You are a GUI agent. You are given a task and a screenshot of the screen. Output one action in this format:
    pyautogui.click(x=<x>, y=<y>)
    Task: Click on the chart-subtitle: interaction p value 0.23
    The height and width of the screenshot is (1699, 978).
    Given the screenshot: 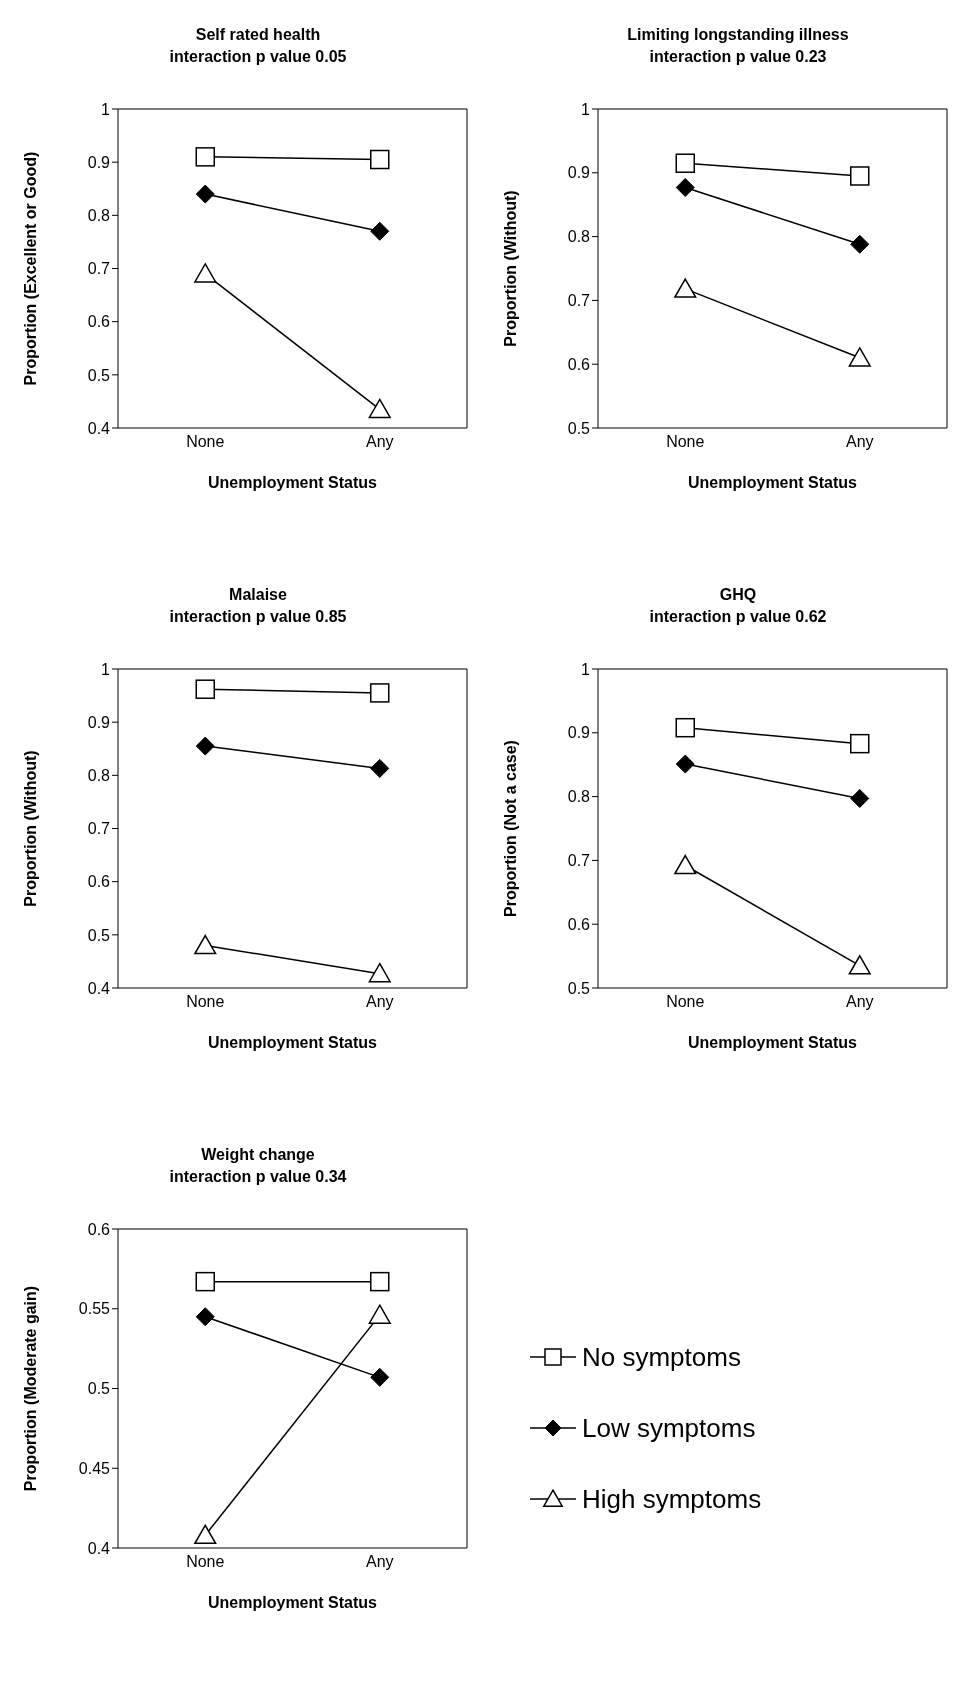 What is the action you would take?
    pyautogui.click(x=738, y=57)
    